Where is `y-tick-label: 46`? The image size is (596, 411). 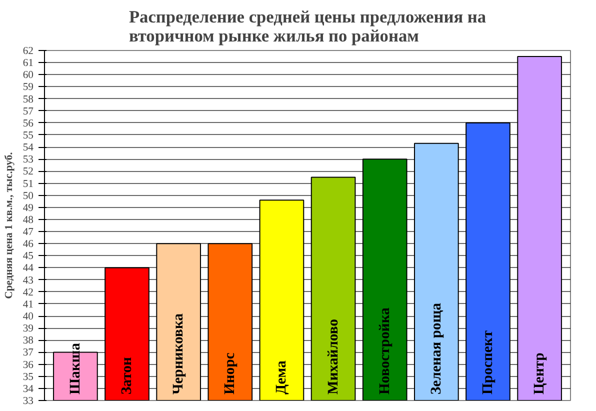 y-tick-label: 46 is located at coordinates (28, 244).